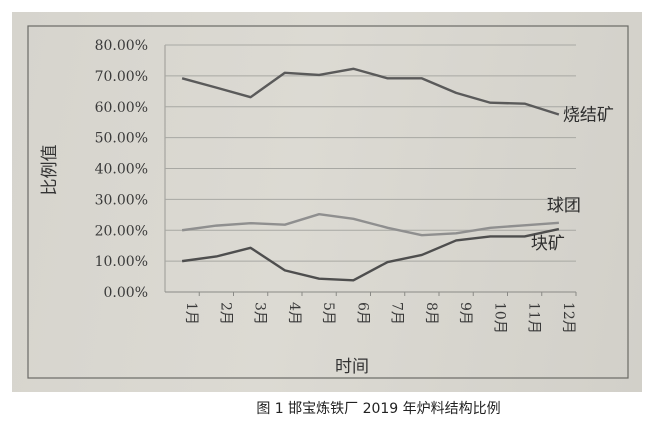 The height and width of the screenshot is (434, 657). What do you see at coordinates (121, 200) in the screenshot?
I see `y-tick-label: 30.00%` at bounding box center [121, 200].